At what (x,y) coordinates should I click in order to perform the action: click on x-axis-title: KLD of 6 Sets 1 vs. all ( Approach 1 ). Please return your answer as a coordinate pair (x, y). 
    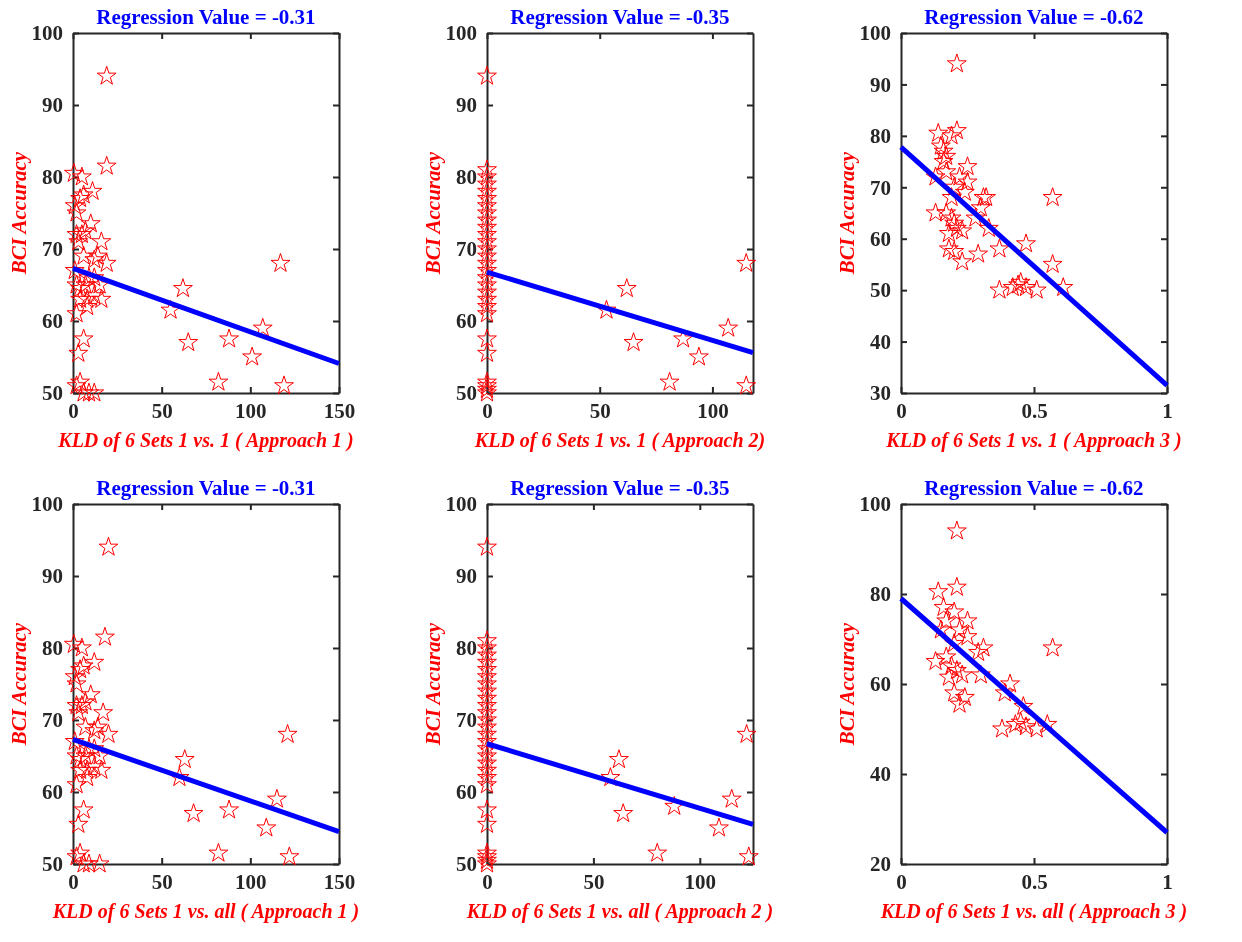
    Looking at the image, I should click on (205, 911).